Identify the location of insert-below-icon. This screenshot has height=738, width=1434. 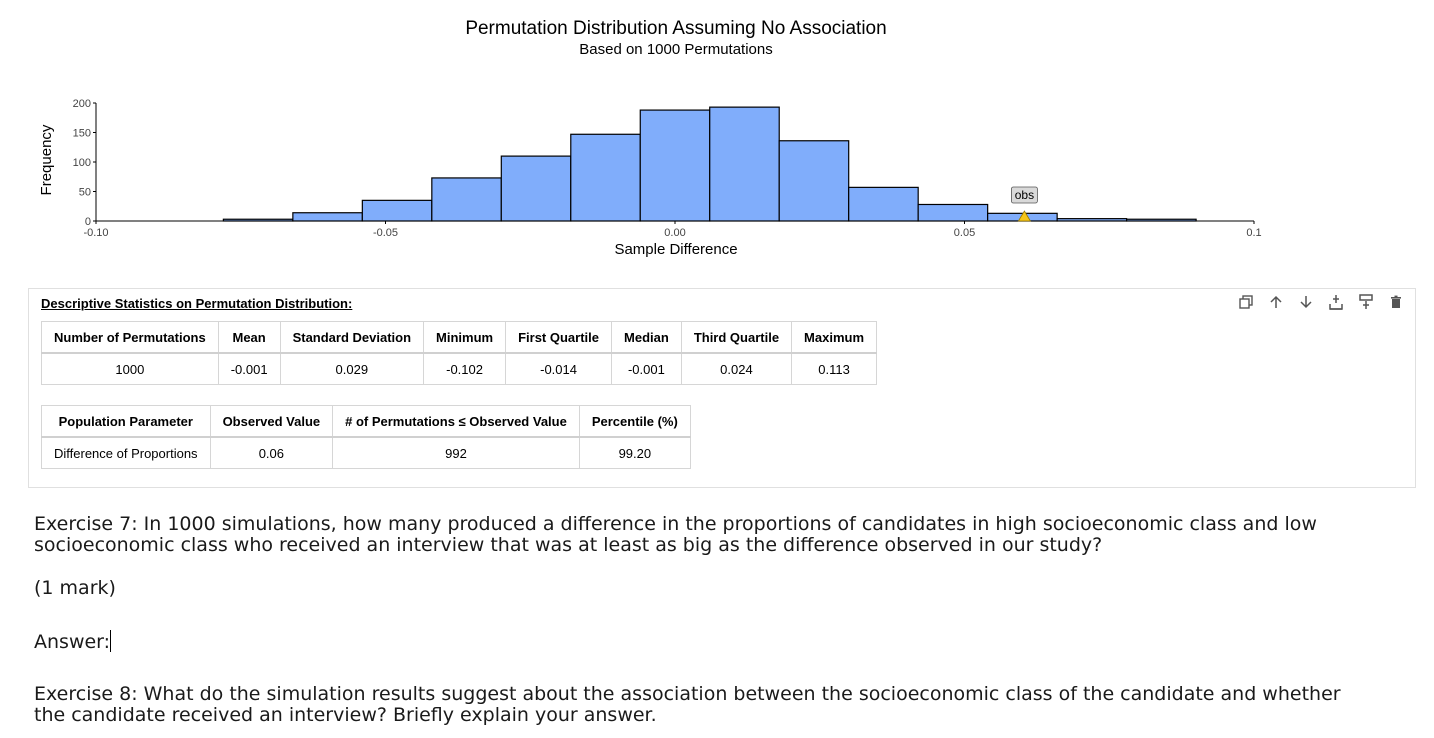
(1366, 302).